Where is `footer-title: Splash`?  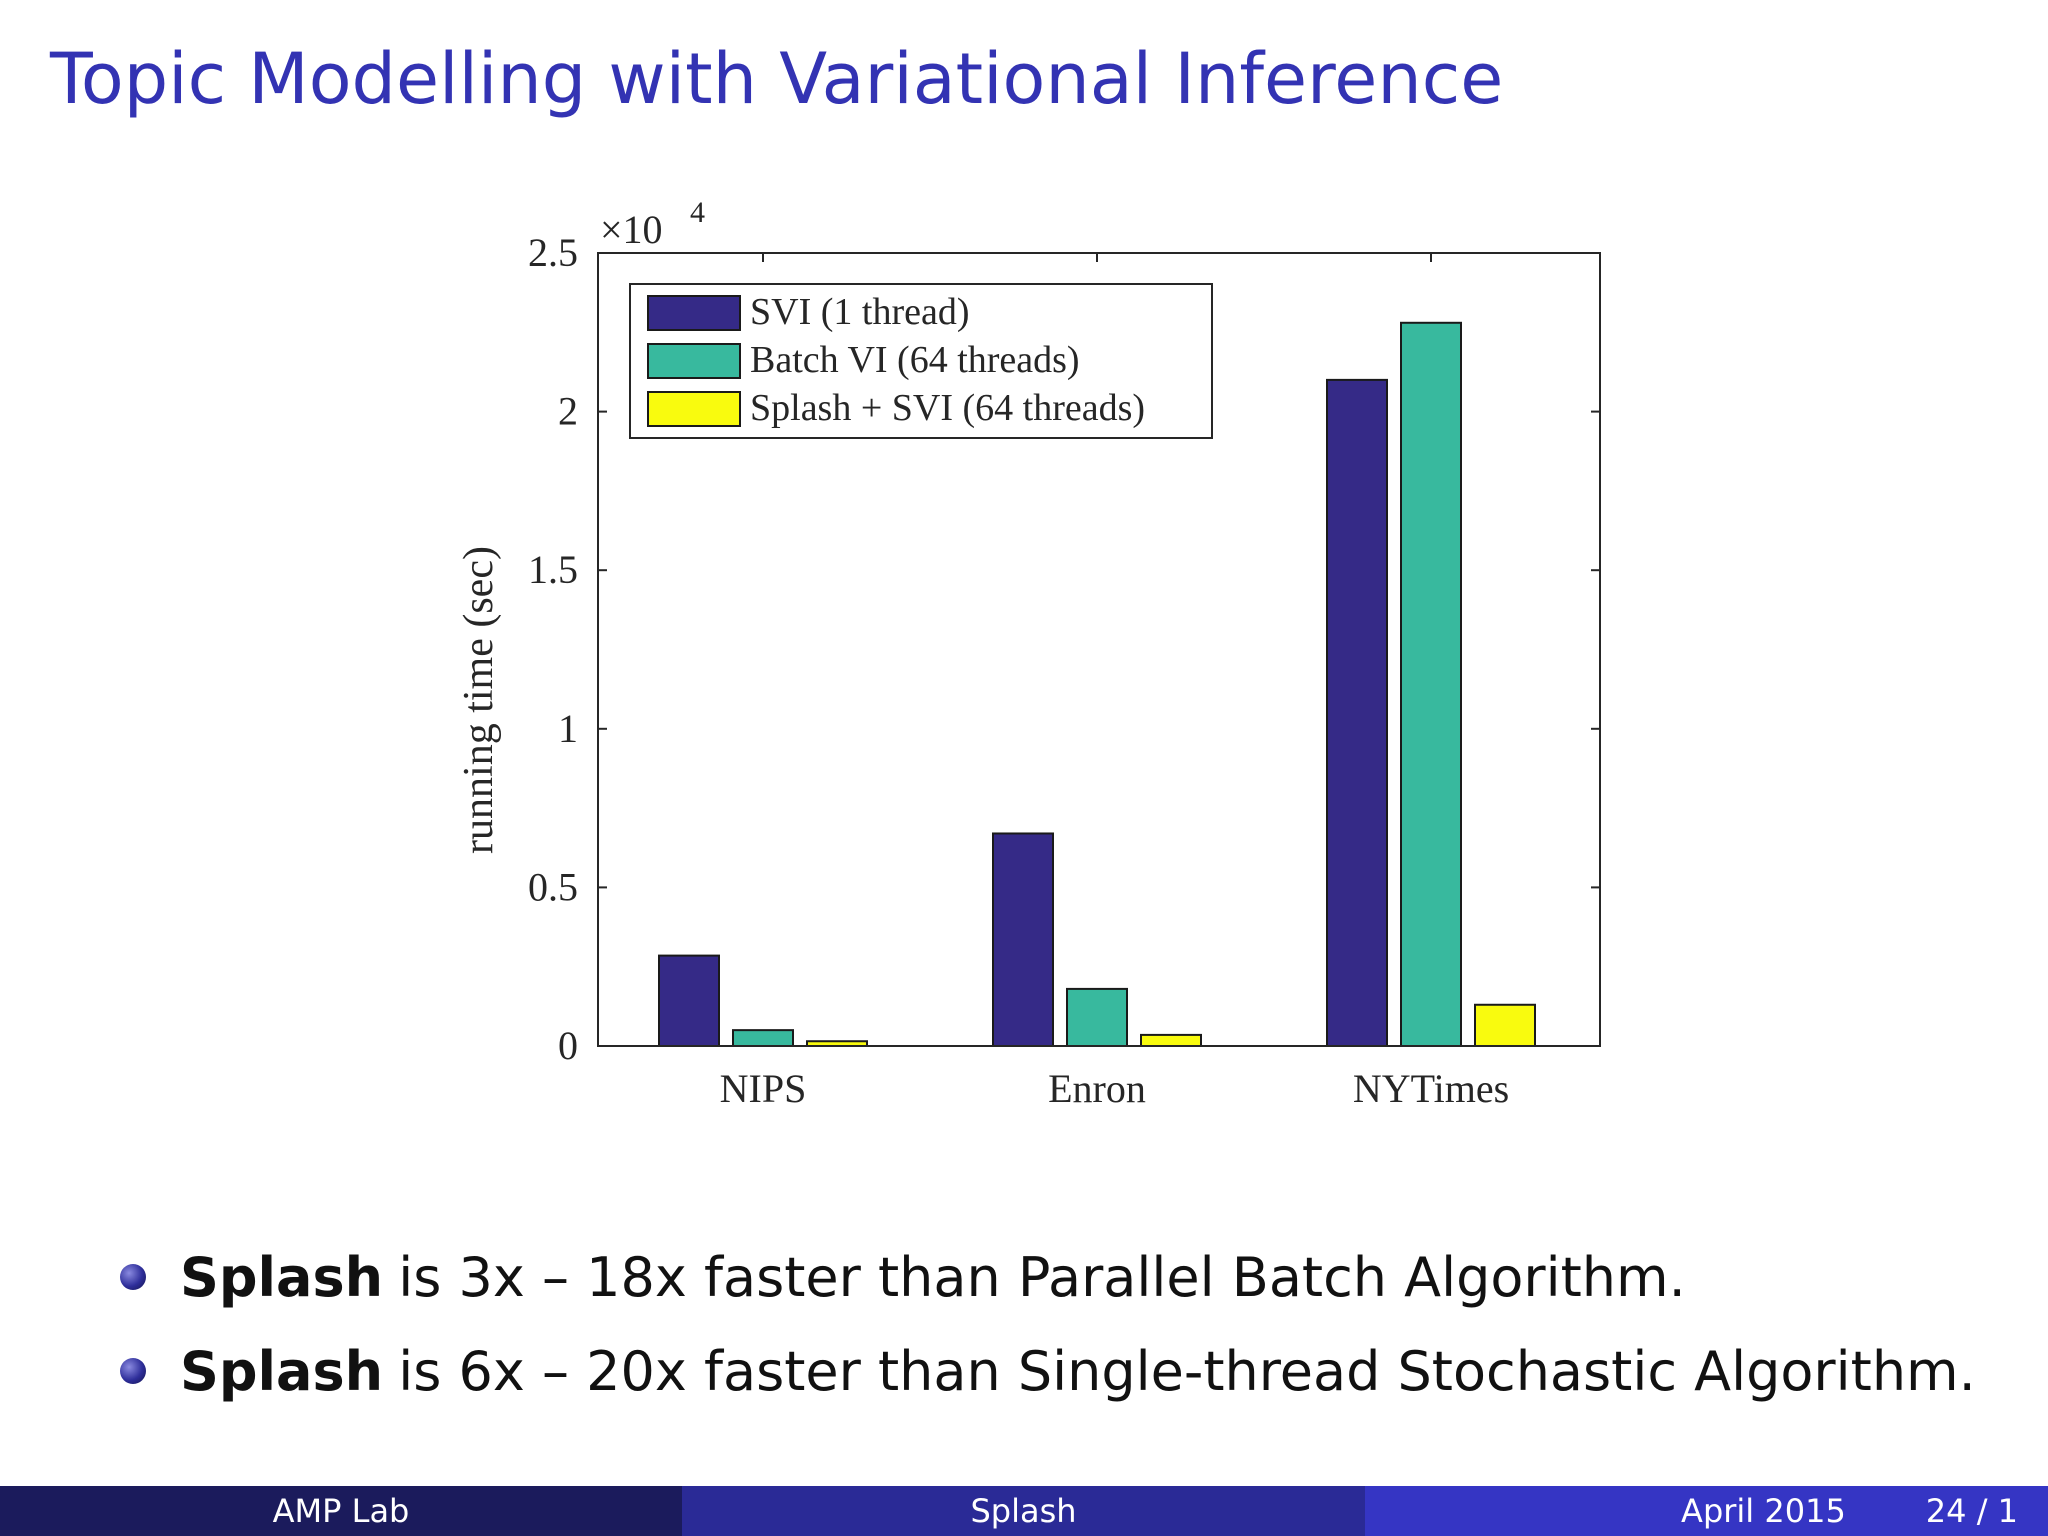 footer-title: Splash is located at coordinates (1023, 1511).